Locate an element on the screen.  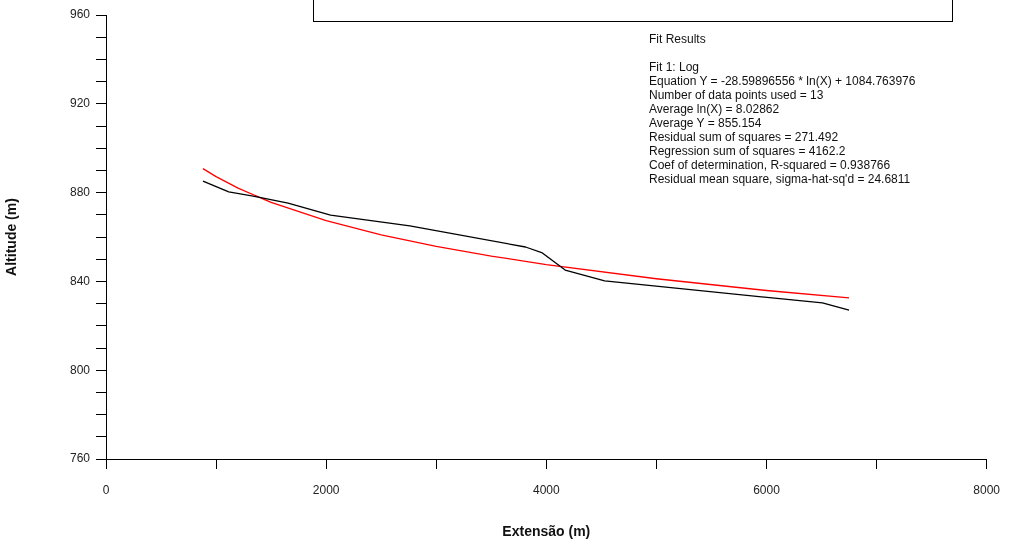
y-tick-label: 920 is located at coordinates (80, 103).